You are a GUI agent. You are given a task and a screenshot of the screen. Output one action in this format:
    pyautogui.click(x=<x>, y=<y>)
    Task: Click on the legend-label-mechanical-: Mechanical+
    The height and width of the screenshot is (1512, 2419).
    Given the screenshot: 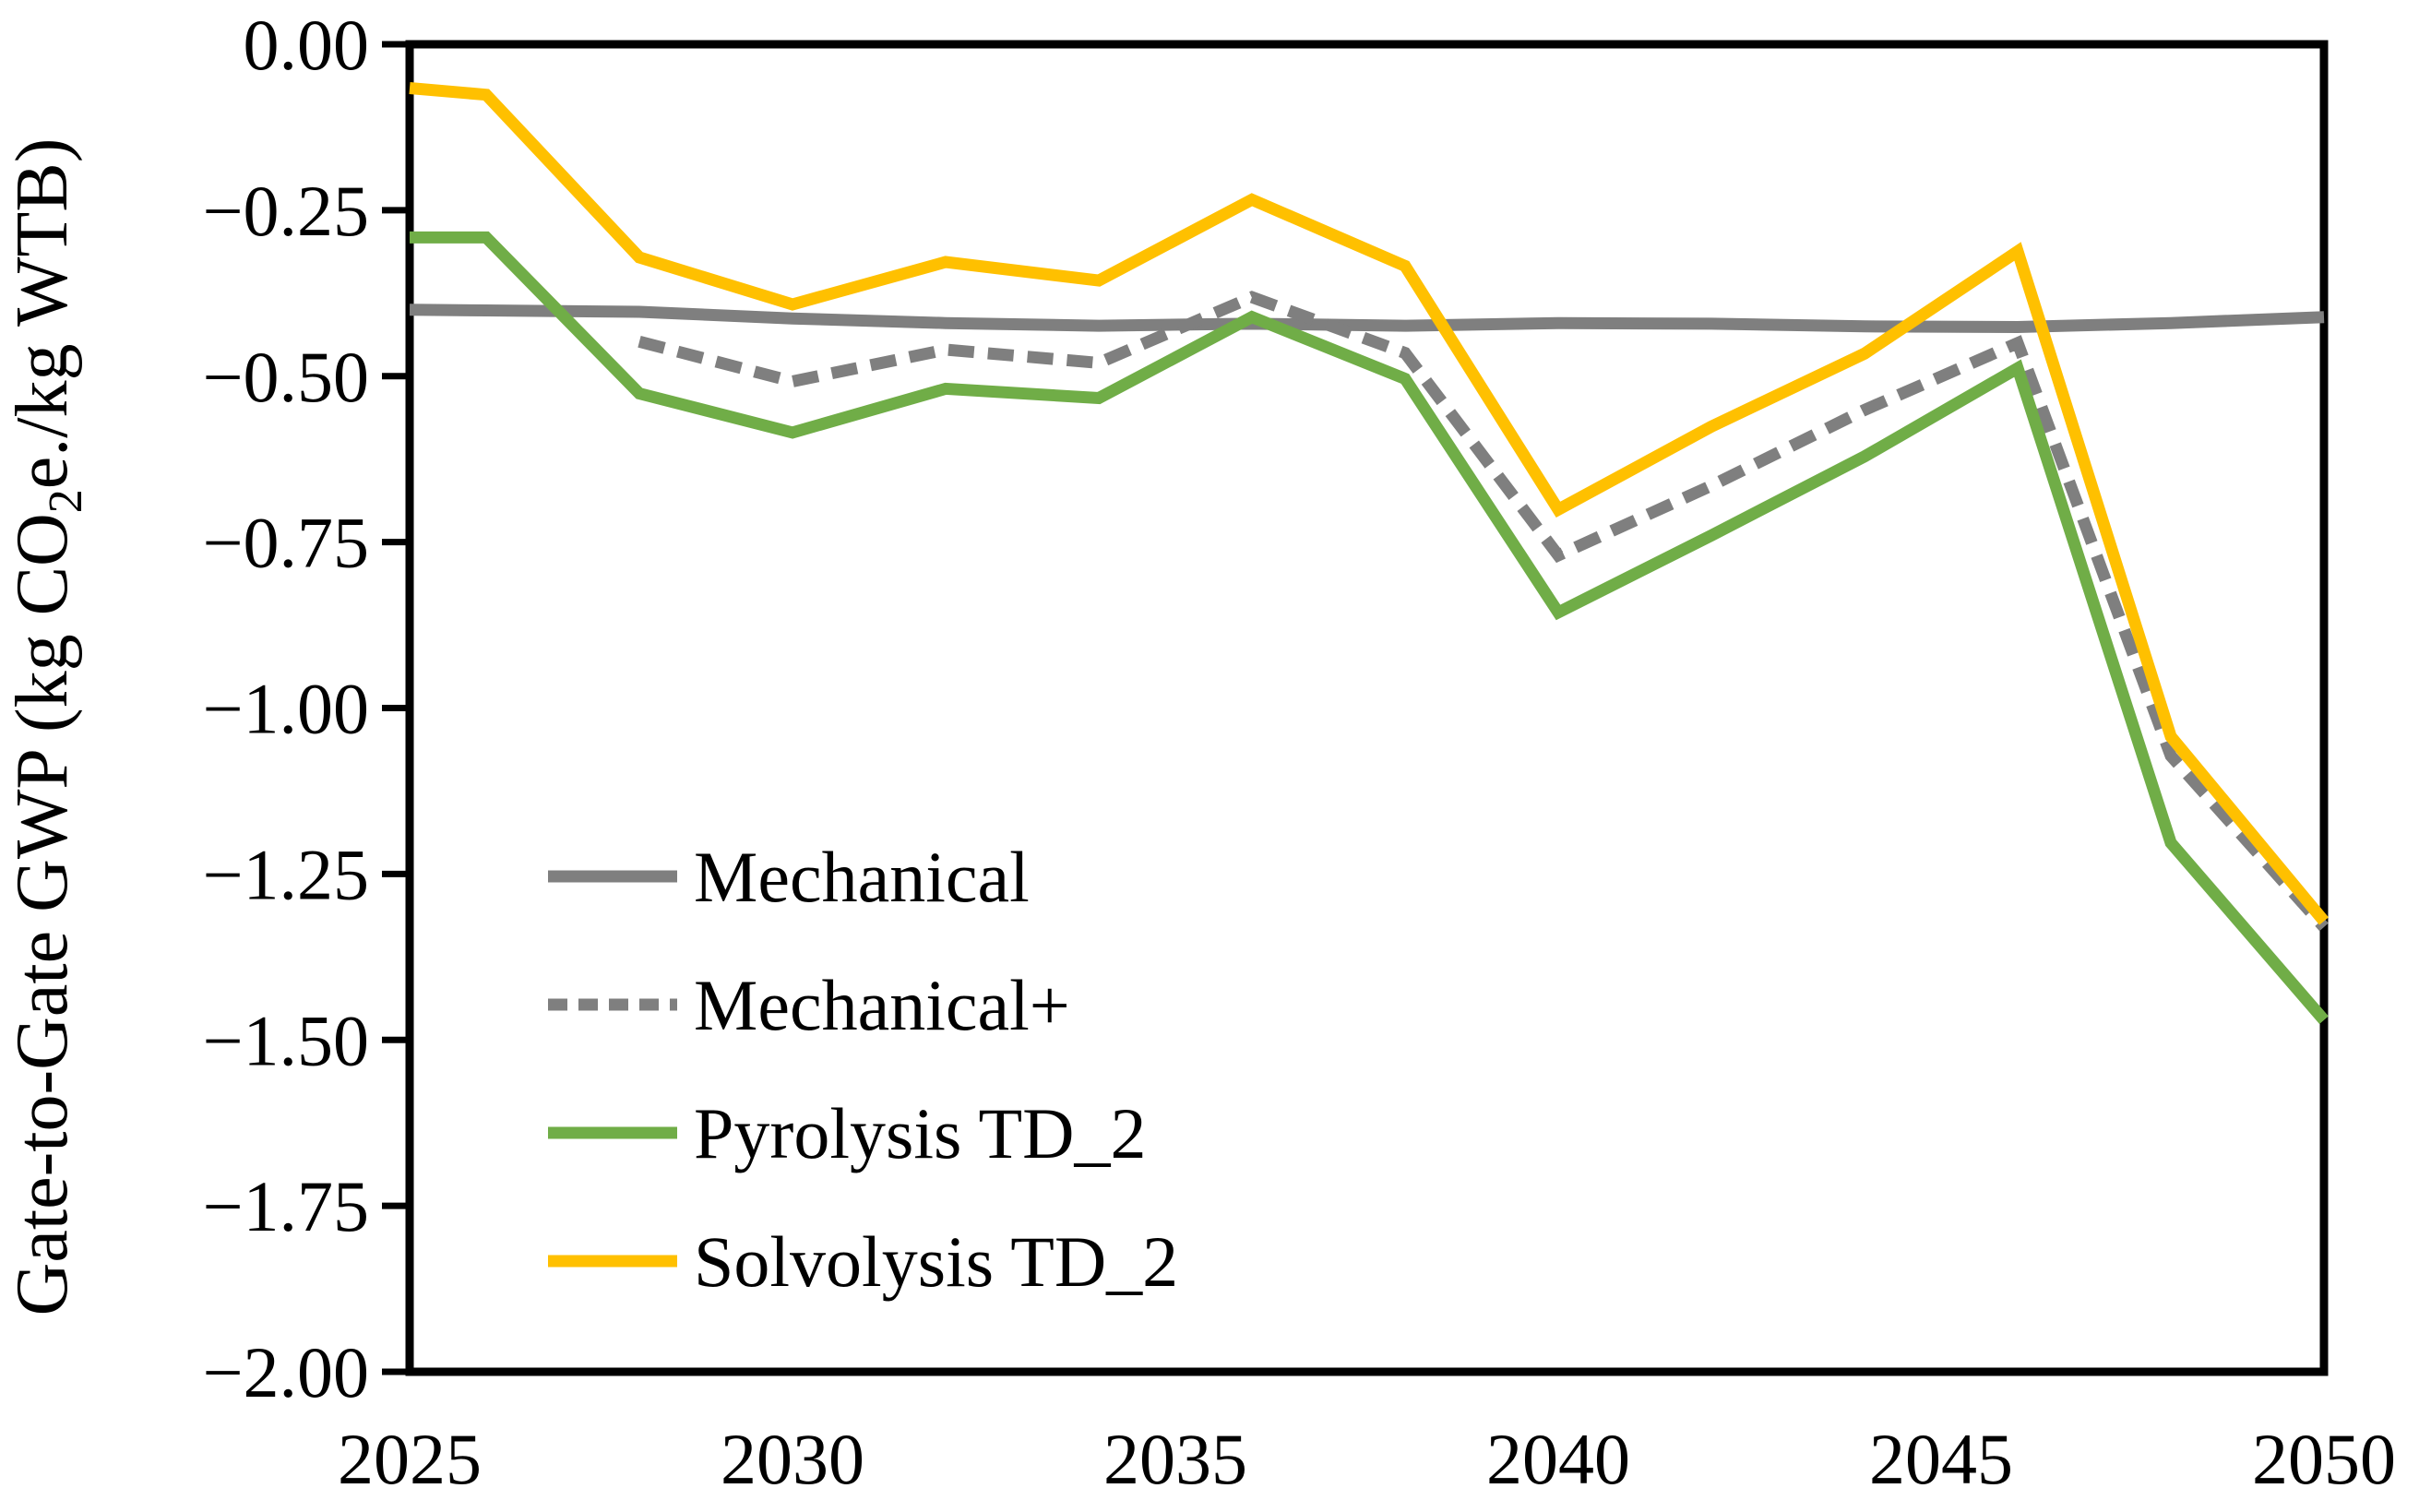 What is the action you would take?
    pyautogui.click(x=882, y=1005)
    